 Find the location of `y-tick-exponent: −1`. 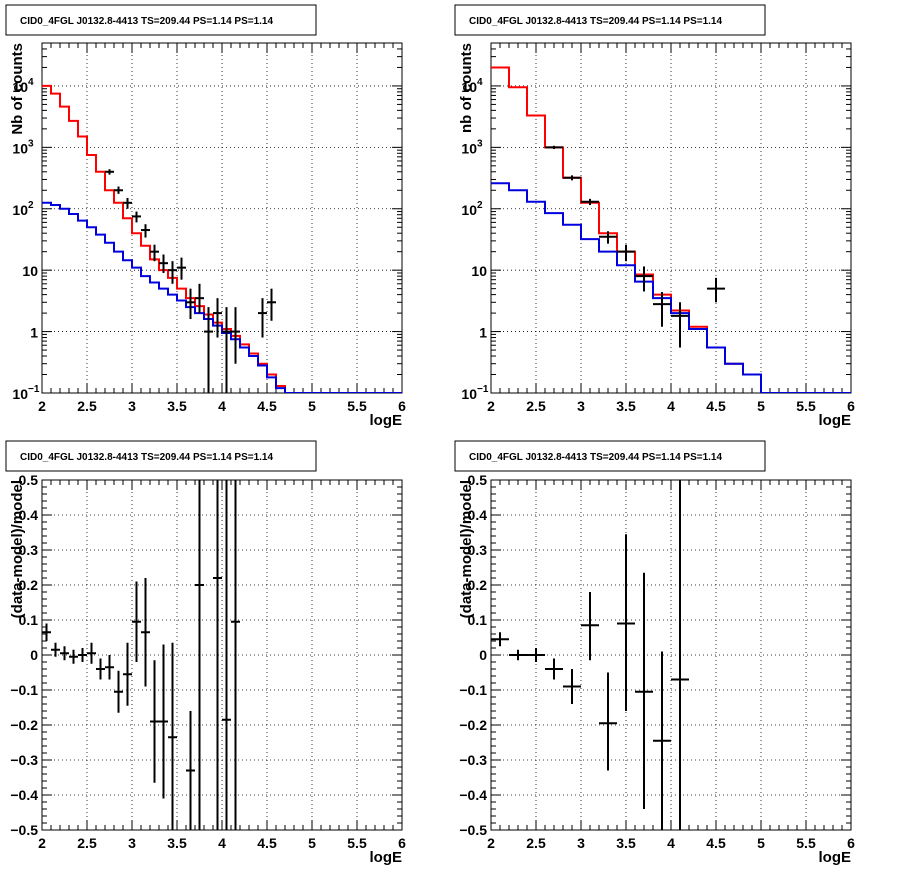

y-tick-exponent: −1 is located at coordinates (34, 389).